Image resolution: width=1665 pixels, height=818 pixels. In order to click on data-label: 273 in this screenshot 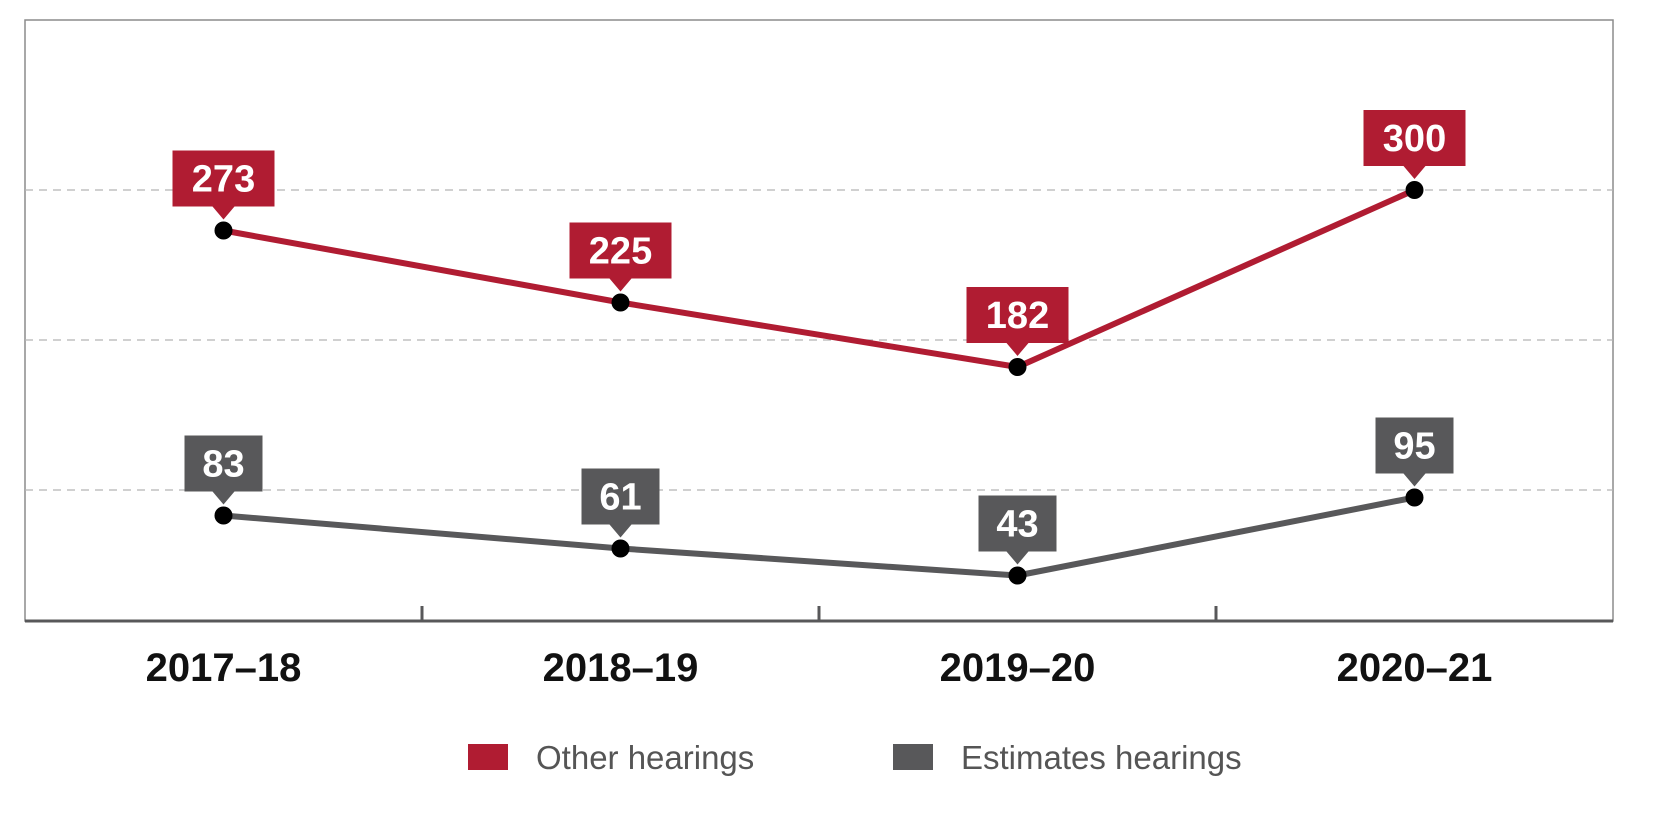, I will do `click(223, 185)`.